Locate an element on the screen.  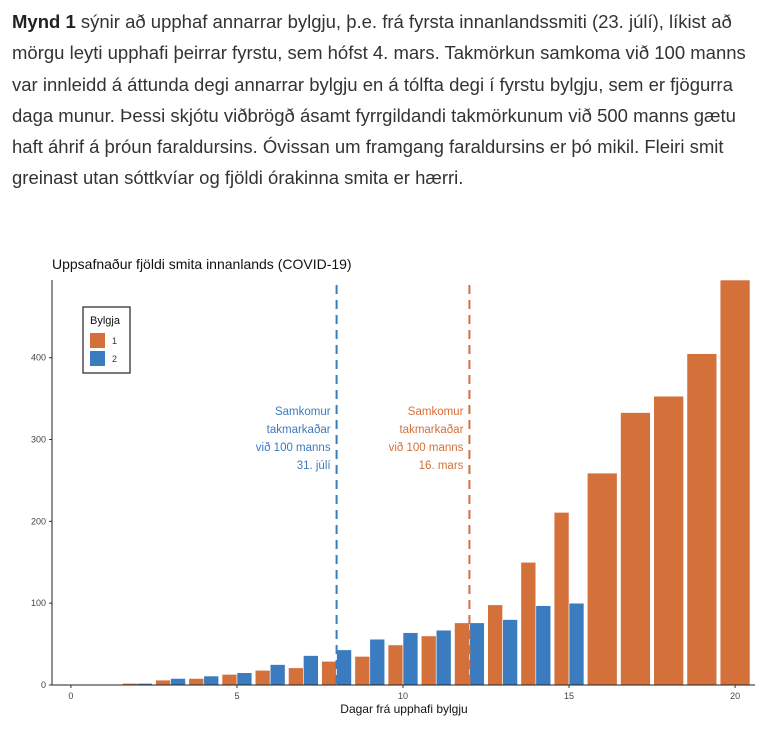
x-tick-label: 5 is located at coordinates (236, 696).